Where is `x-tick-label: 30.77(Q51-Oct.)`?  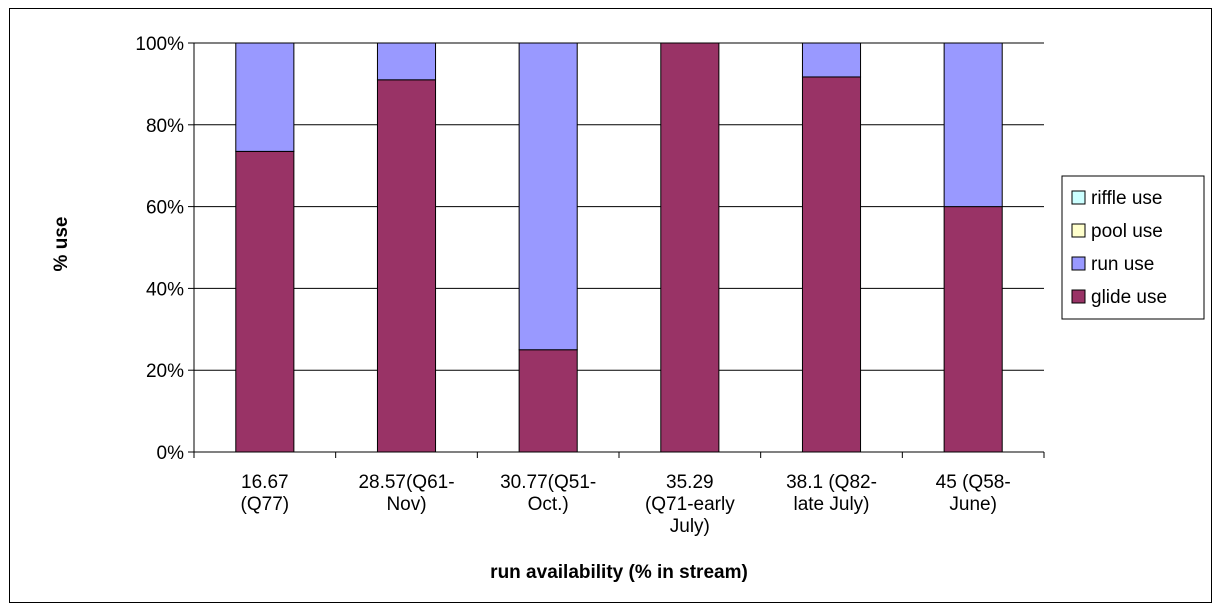
x-tick-label: 30.77(Q51-Oct.) is located at coordinates (548, 493).